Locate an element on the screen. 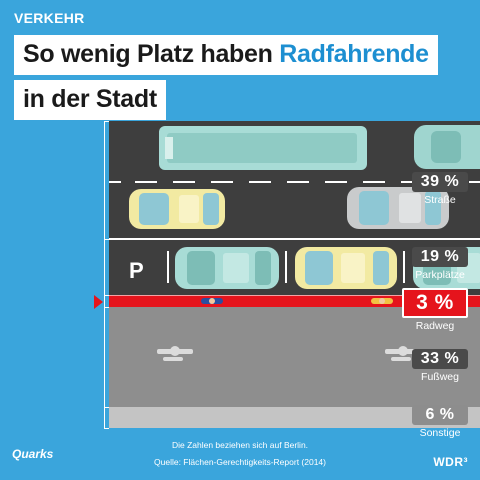 This screenshot has width=480, height=480. car-icon-teal-top is located at coordinates (447, 147).